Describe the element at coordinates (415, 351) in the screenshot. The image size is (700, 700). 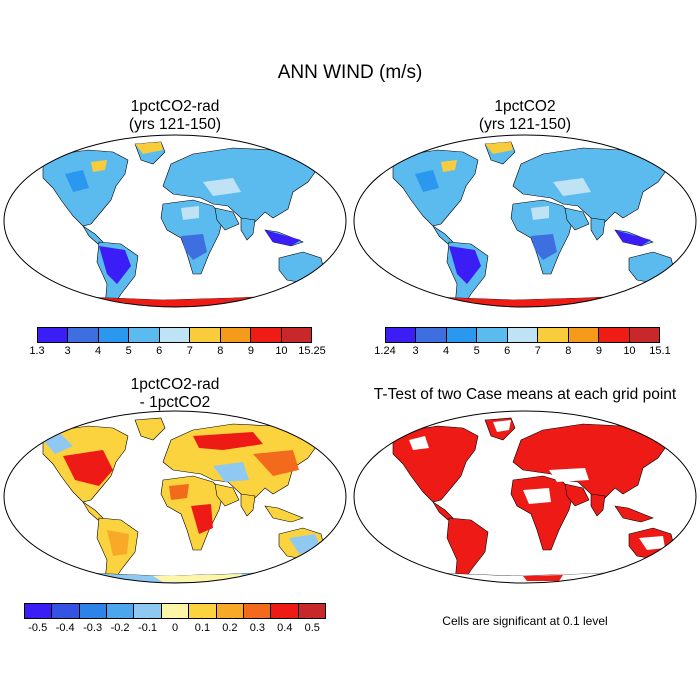
I see `colorbar-wind2-label-1: 3` at that location.